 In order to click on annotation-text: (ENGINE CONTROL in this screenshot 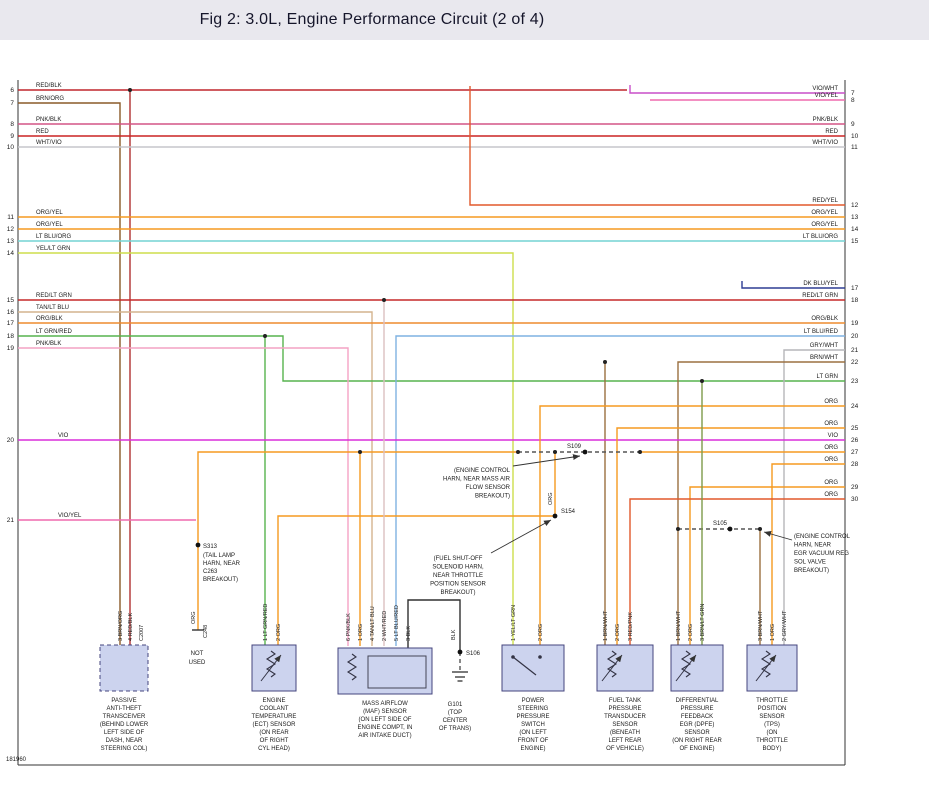, I will do `click(482, 471)`.